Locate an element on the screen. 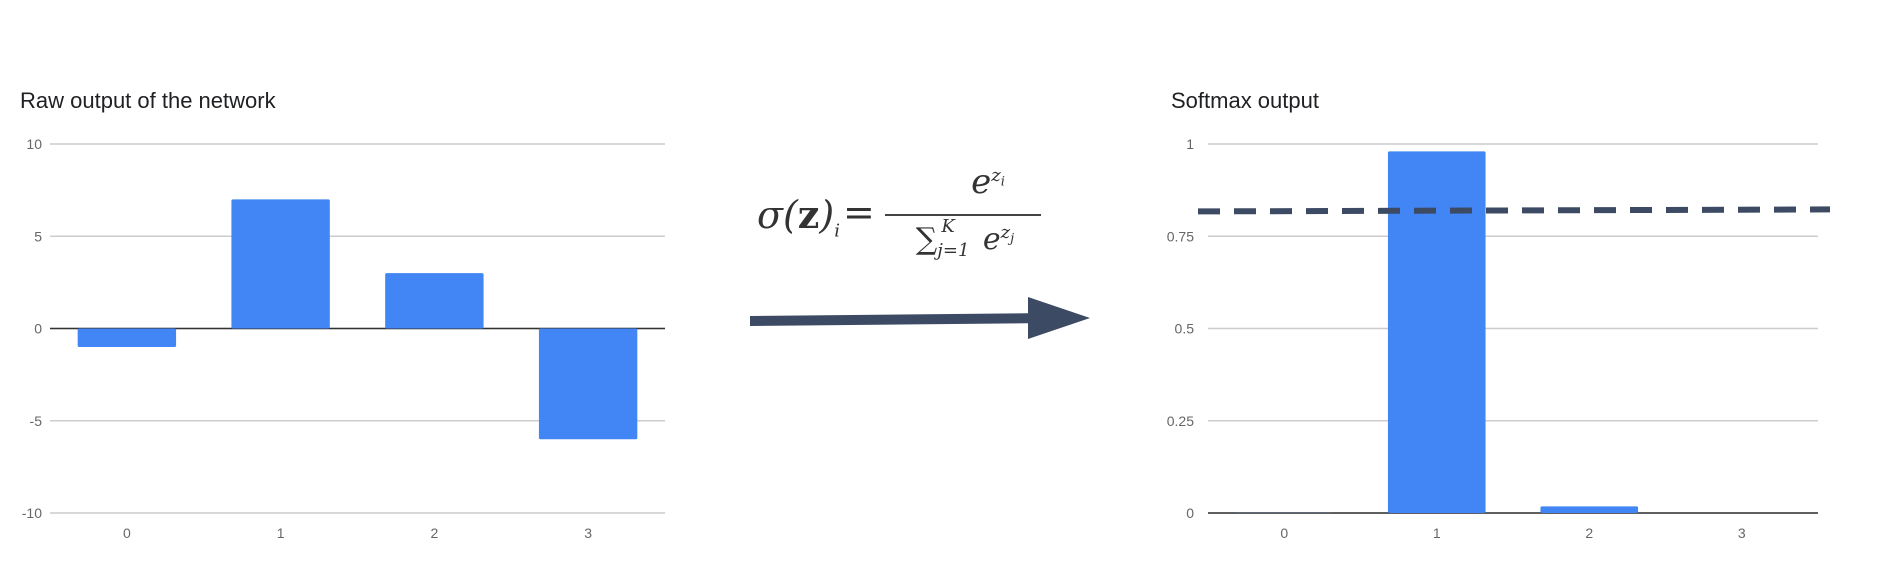  softmax-x-tick-label: 3 is located at coordinates (1742, 533).